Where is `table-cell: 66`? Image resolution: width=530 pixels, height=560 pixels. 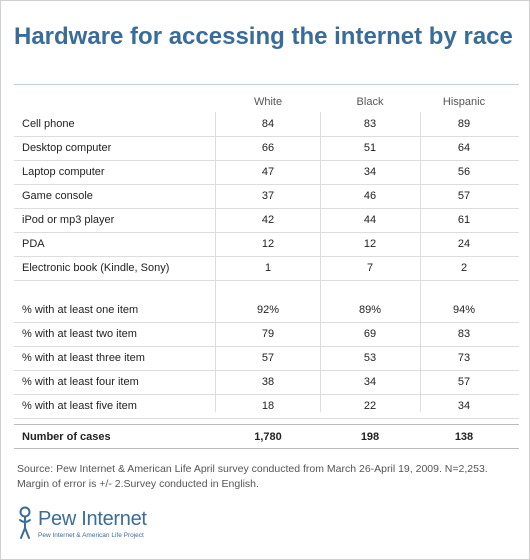
table-cell: 66 is located at coordinates (268, 148).